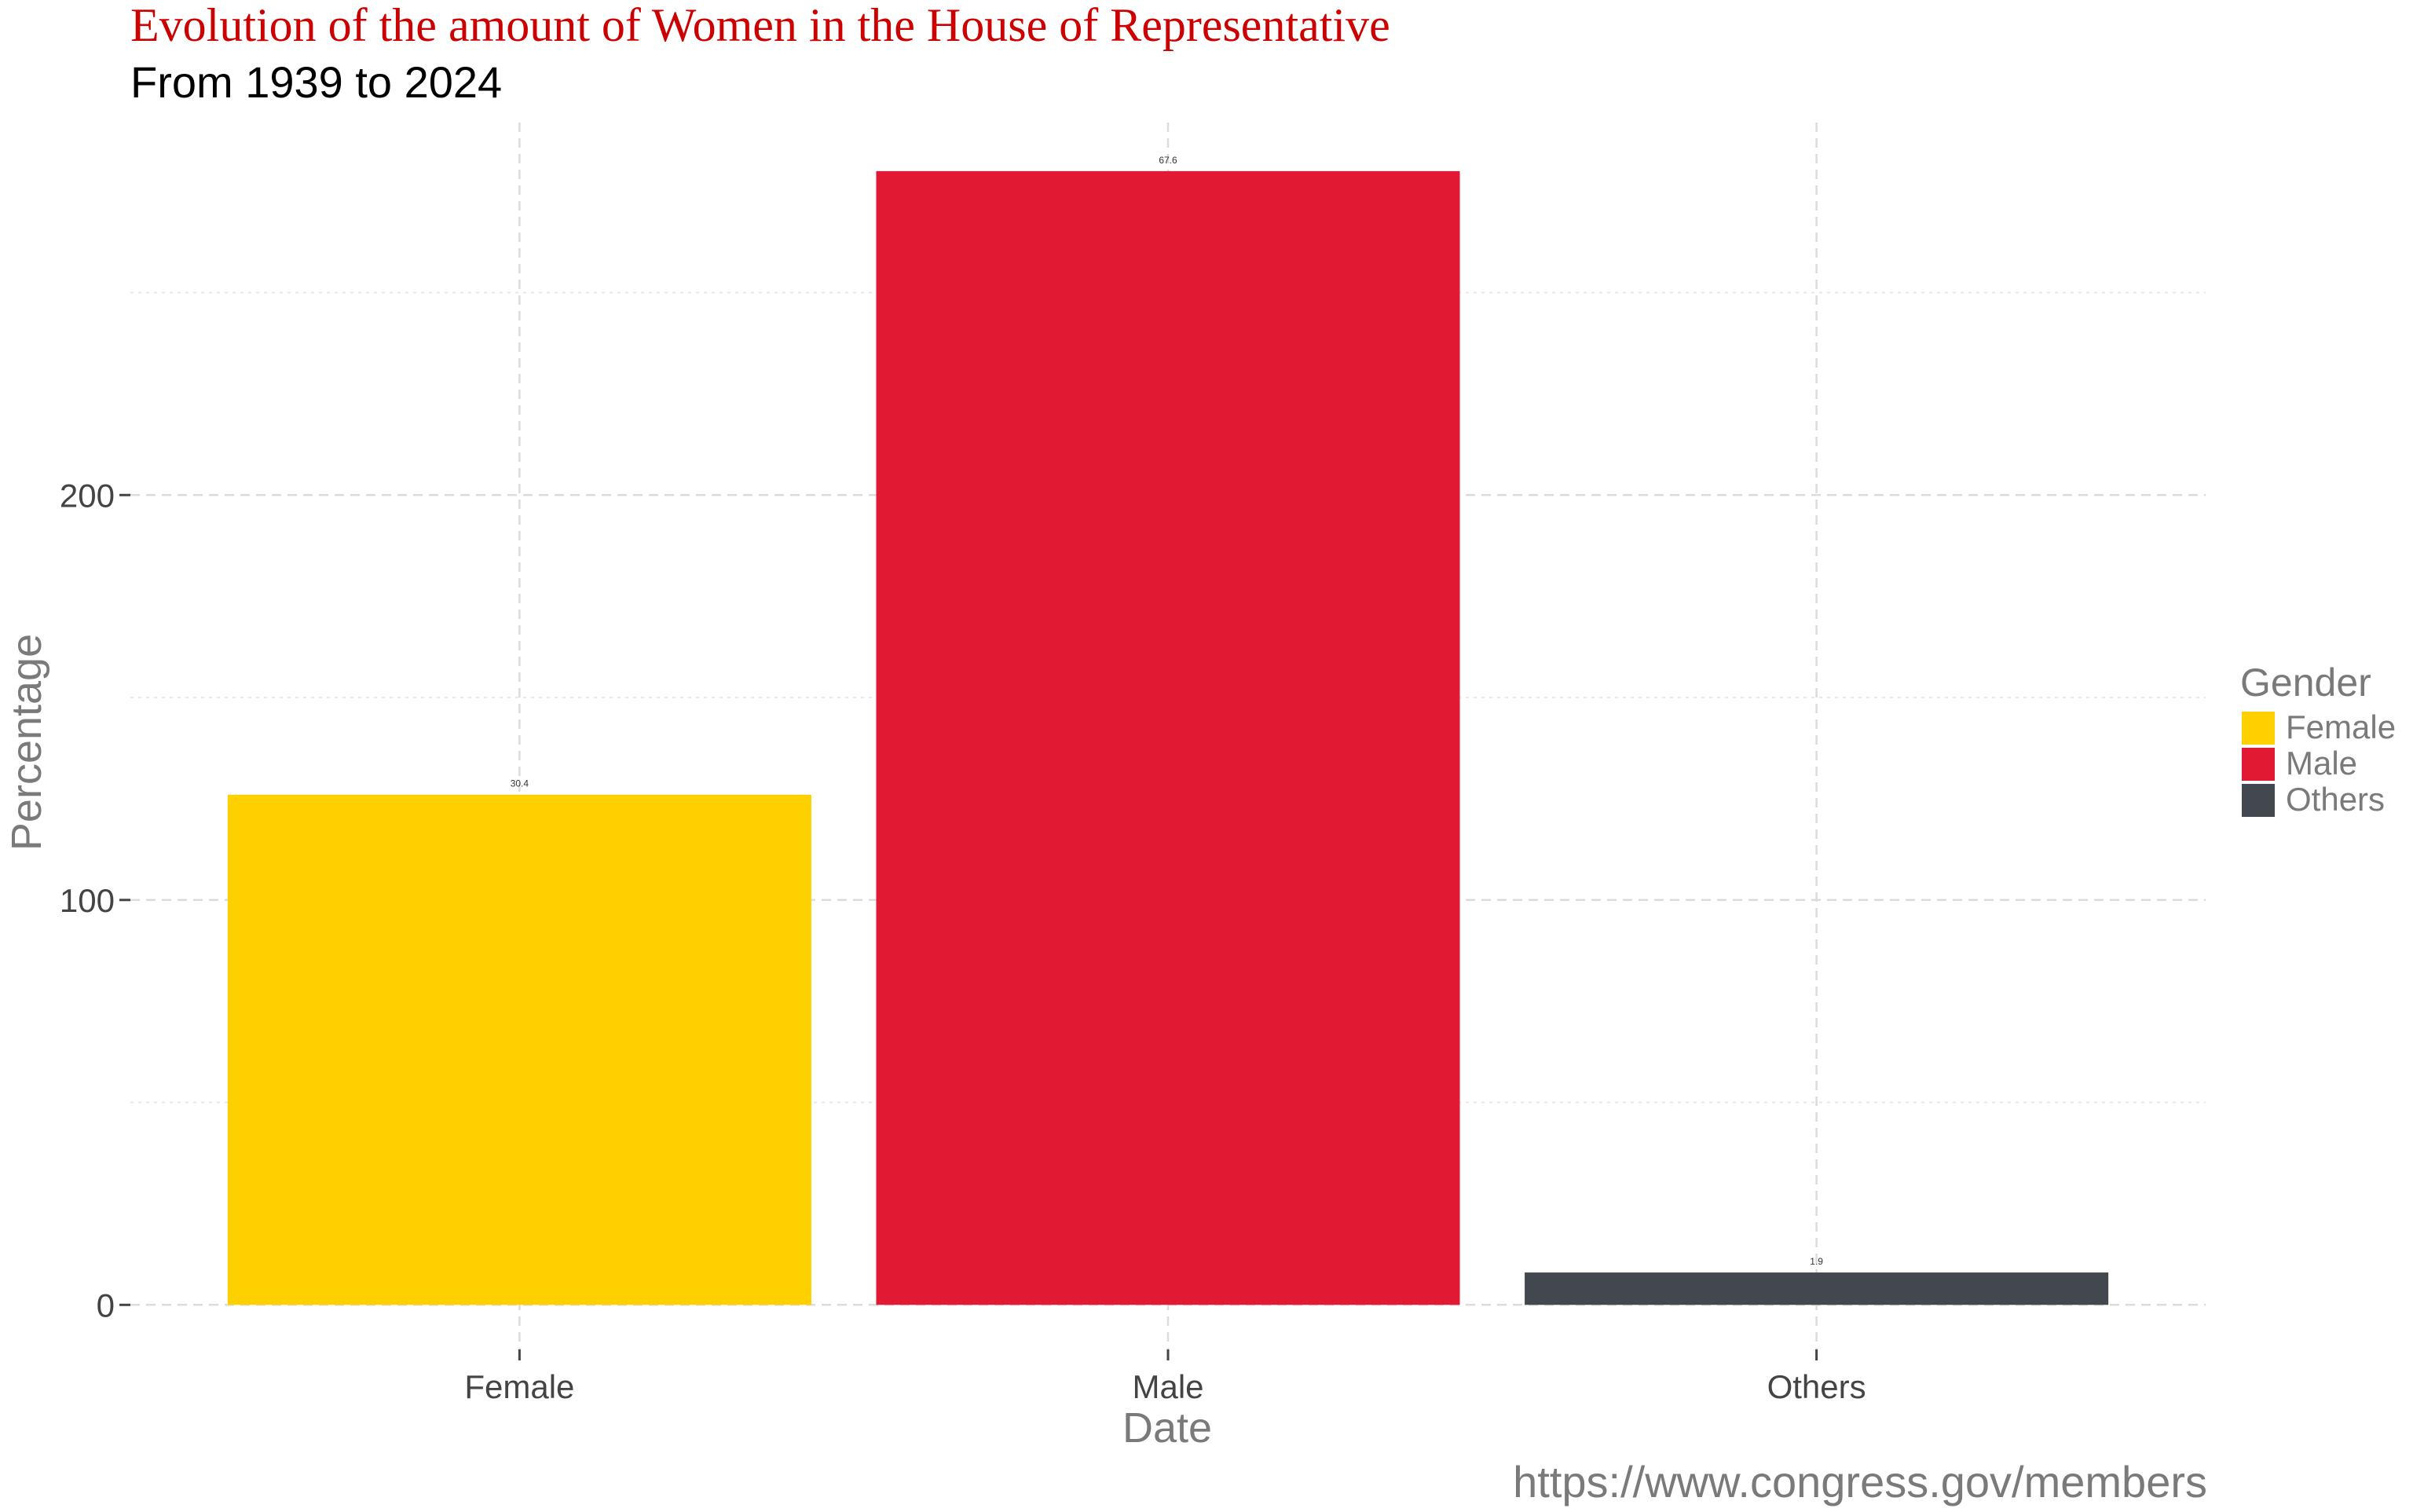  I want to click on legend-label-male: Male, so click(2321, 763).